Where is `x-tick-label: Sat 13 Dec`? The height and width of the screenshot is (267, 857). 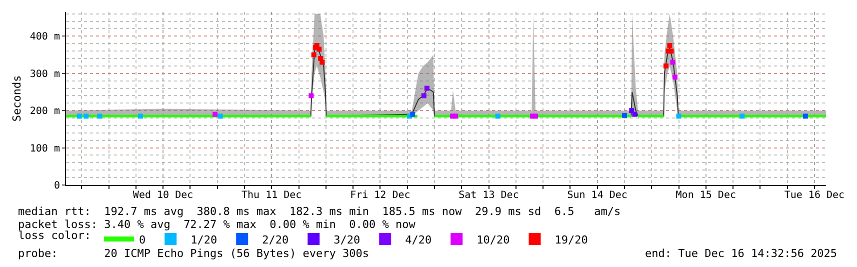 x-tick-label: Sat 13 Dec is located at coordinates (488, 195).